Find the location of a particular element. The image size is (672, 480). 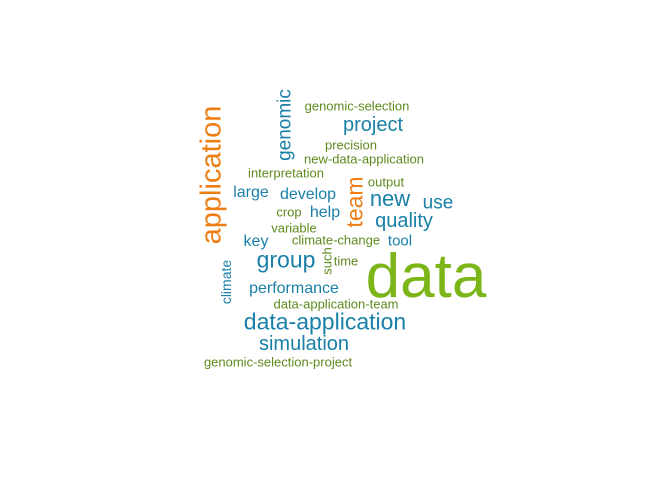

word-new: new is located at coordinates (390, 198).